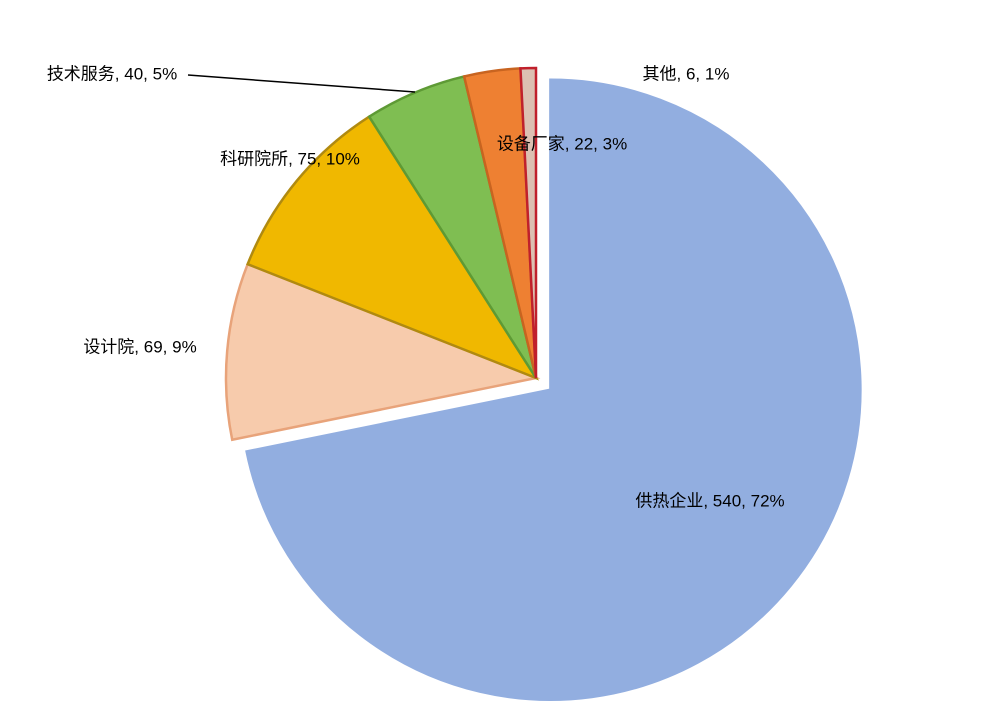 Image resolution: width=1000 pixels, height=716 pixels. Describe the element at coordinates (139, 346) in the screenshot. I see `data-label: 设计院, 69, 9%` at that location.